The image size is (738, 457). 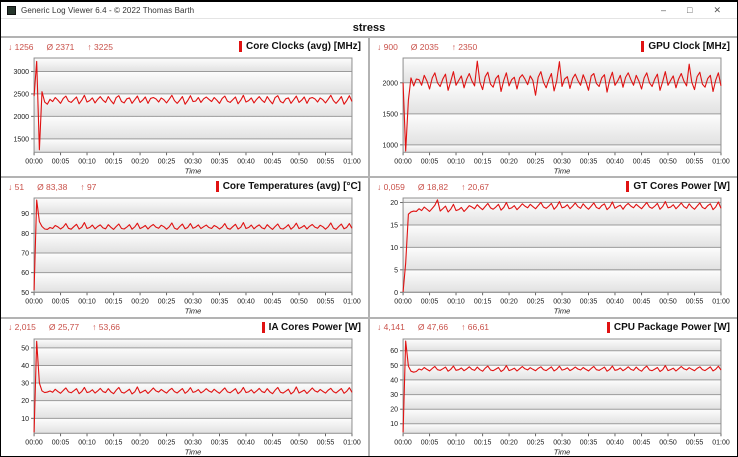 I want to click on stat-avg: Ø 83,38, so click(x=52, y=186).